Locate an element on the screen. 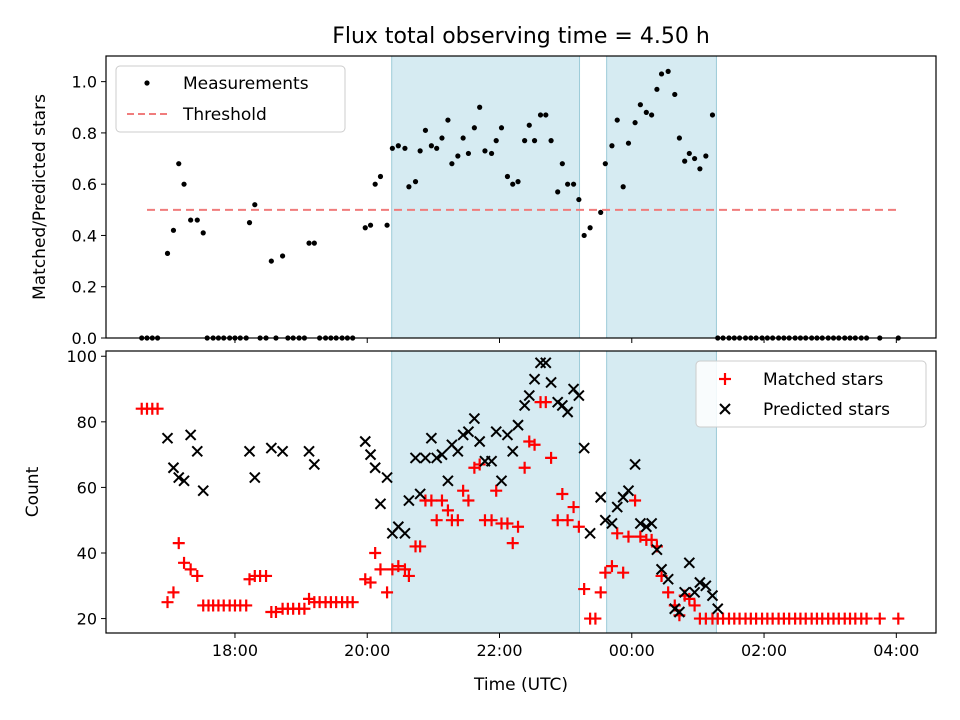 This screenshot has height=720, width=960. bottom-y-tick-label-0: 20 is located at coordinates (87, 619).